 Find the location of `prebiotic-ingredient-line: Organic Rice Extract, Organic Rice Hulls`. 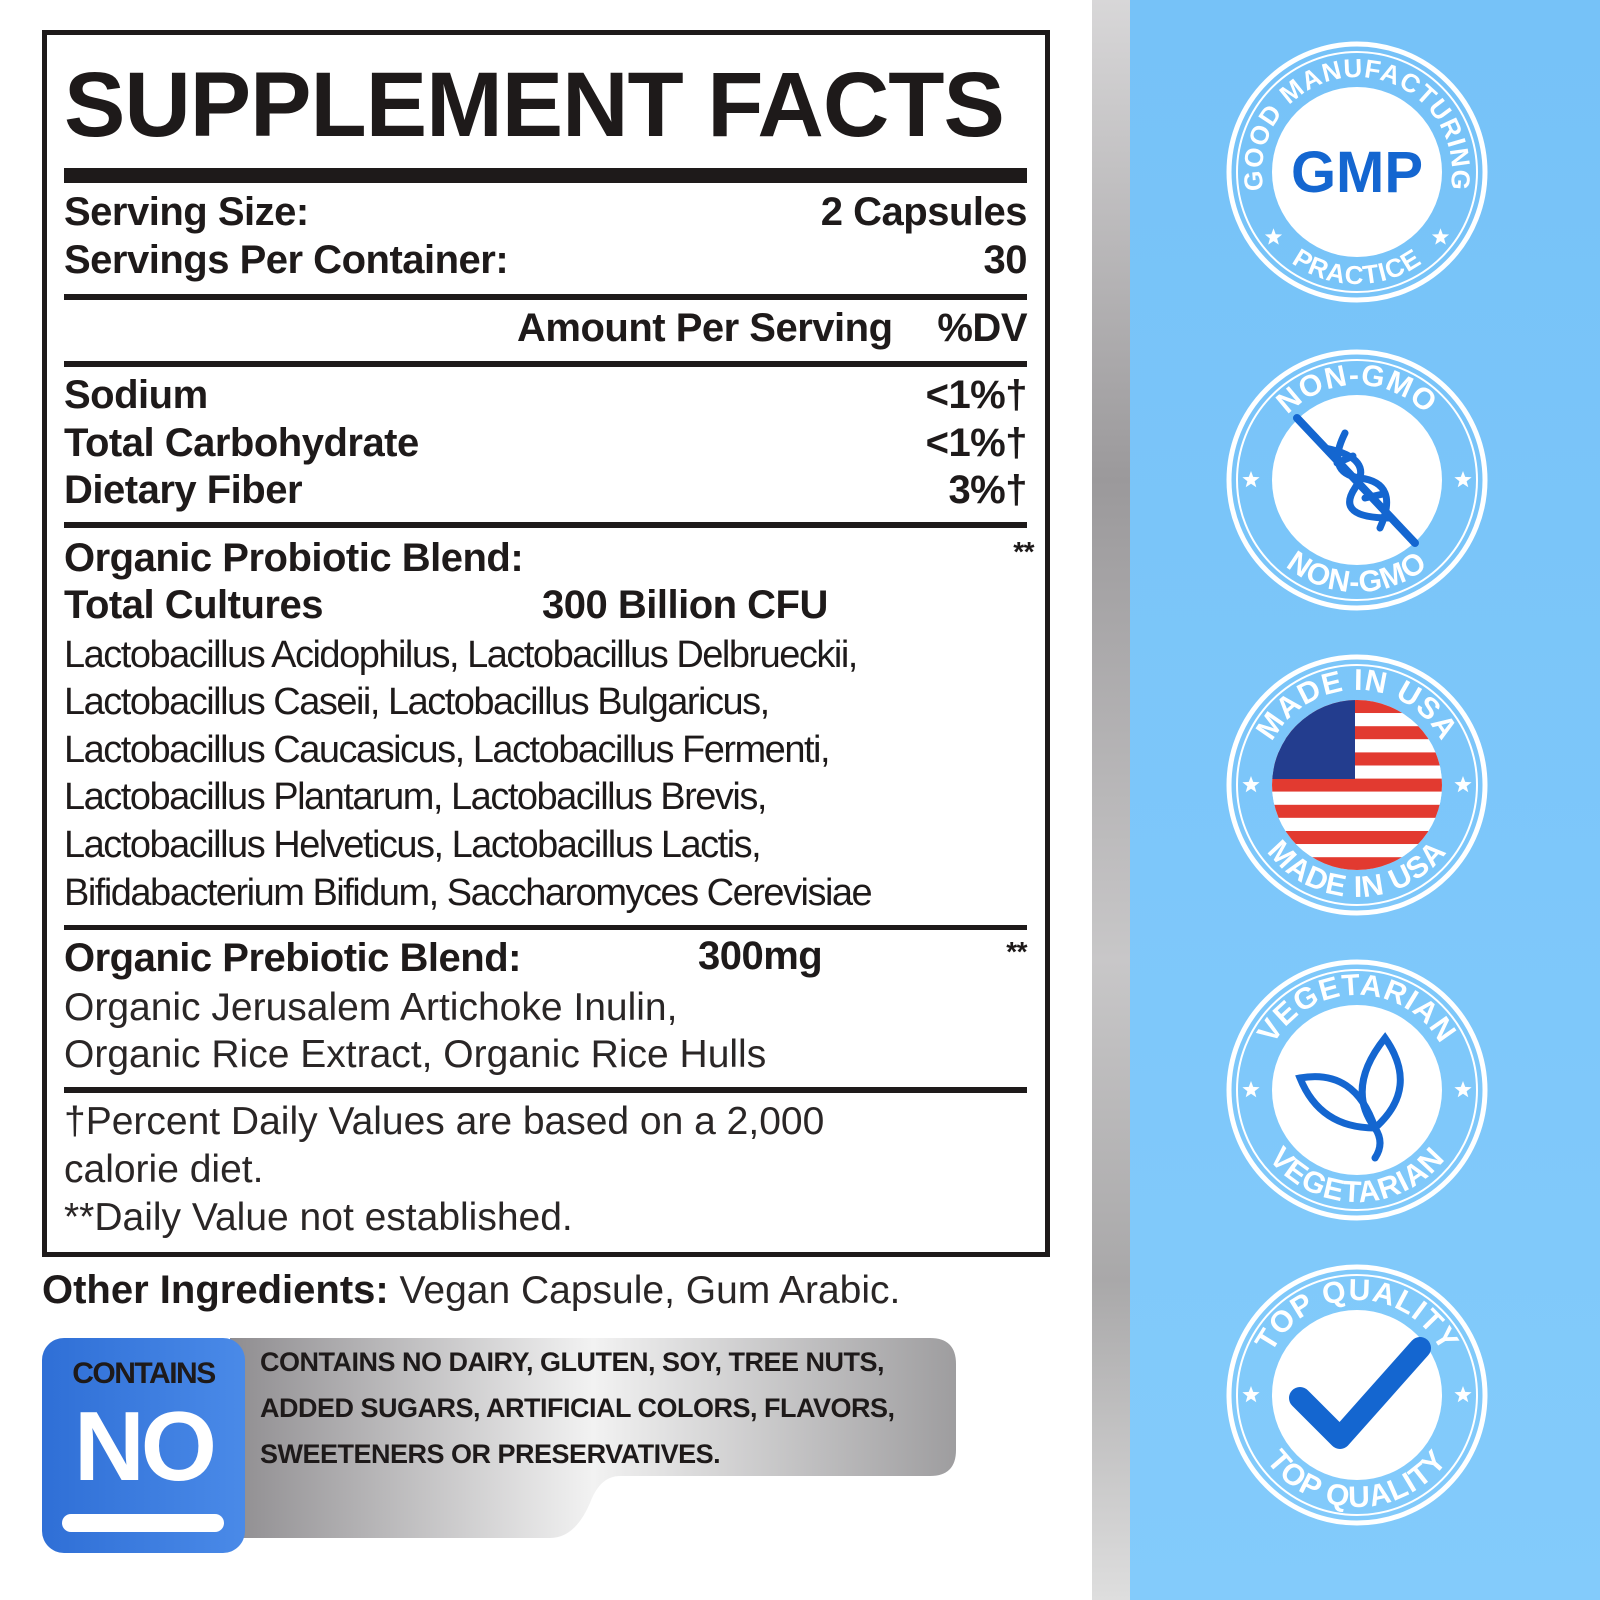

prebiotic-ingredient-line: Organic Rice Extract, Organic Rice Hulls is located at coordinates (415, 1054).